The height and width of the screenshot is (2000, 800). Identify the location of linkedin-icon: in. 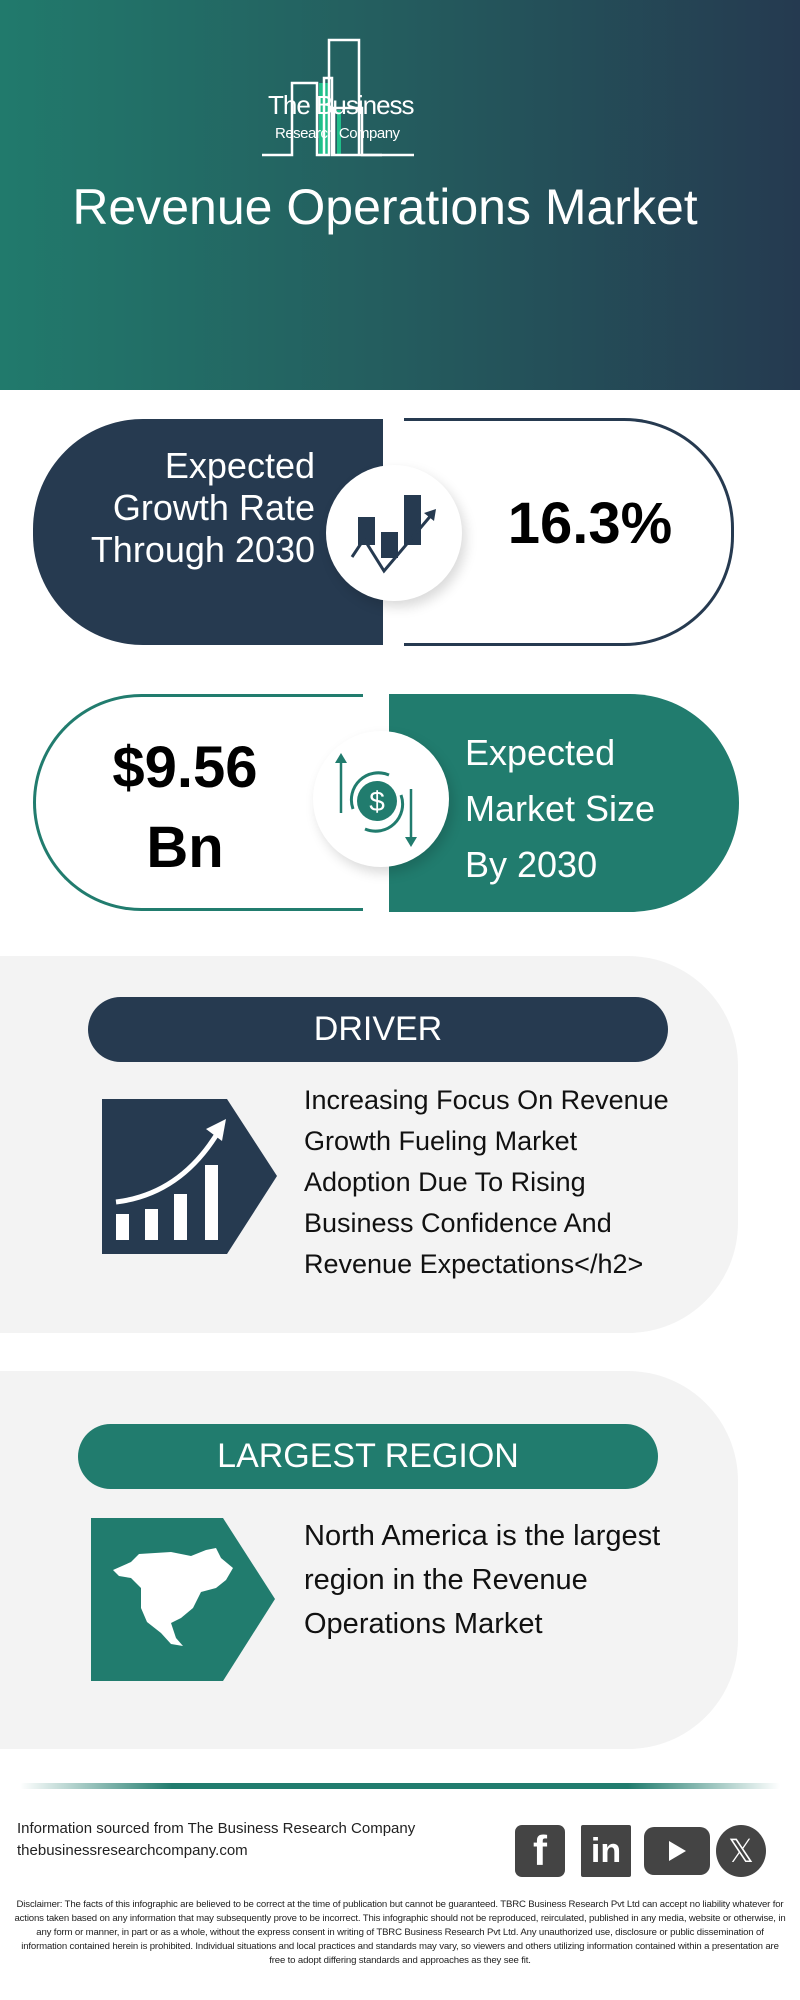
(606, 1851).